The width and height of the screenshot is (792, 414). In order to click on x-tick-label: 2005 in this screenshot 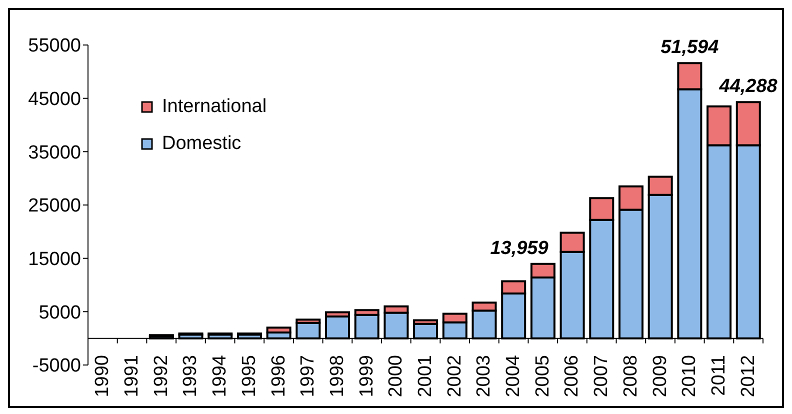, I will do `click(543, 376)`.